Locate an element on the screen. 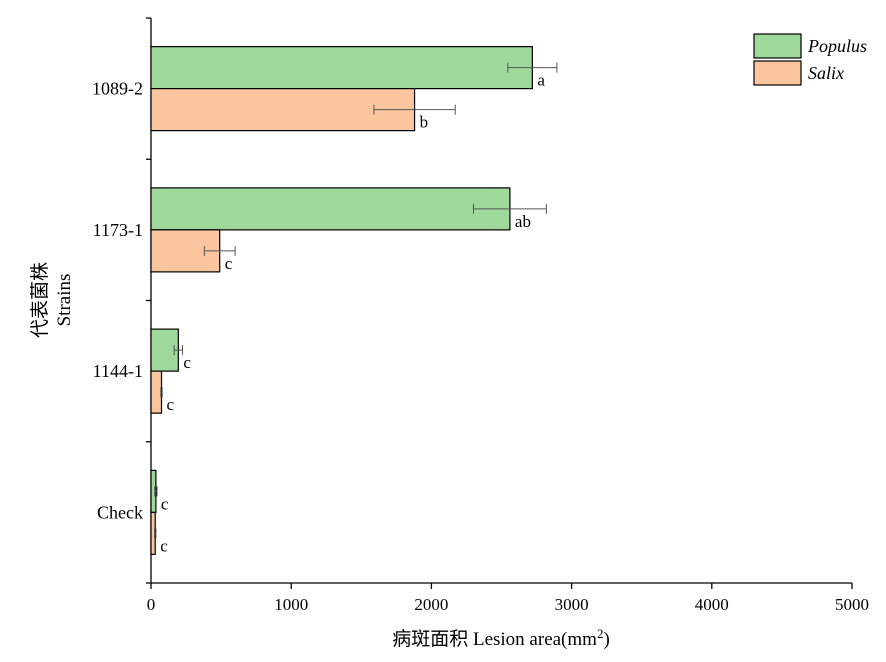 This screenshot has width=886, height=662. y-axis-label: 代表菌株 Strains is located at coordinates (52, 300).